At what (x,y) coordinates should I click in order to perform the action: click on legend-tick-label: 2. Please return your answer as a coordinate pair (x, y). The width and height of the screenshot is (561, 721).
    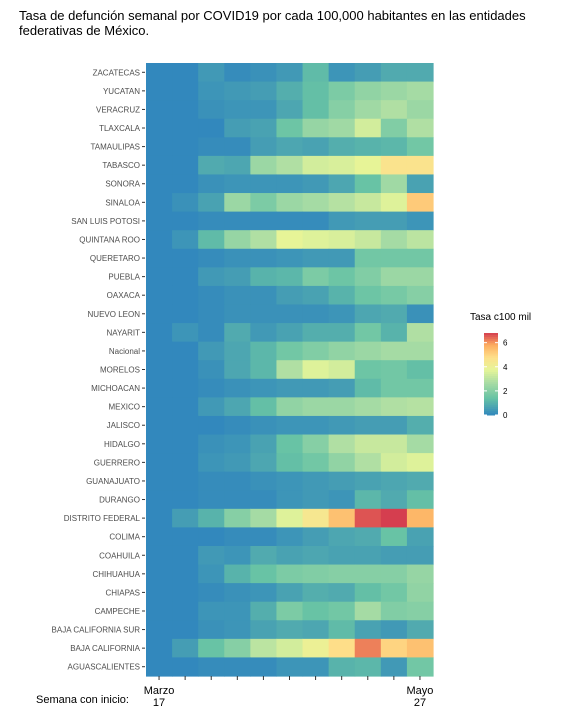
    Looking at the image, I should click on (505, 391).